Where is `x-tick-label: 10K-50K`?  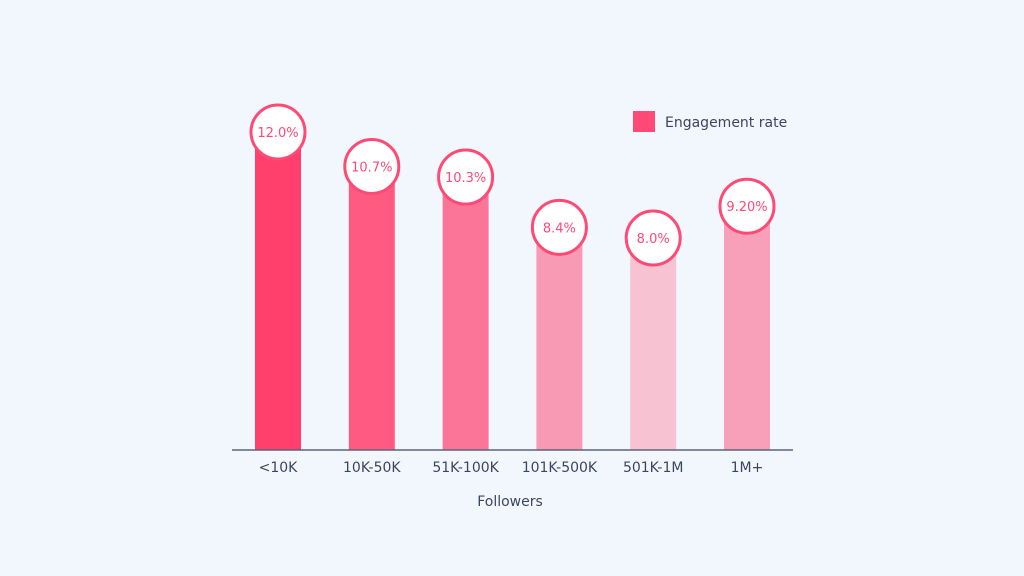 x-tick-label: 10K-50K is located at coordinates (372, 468).